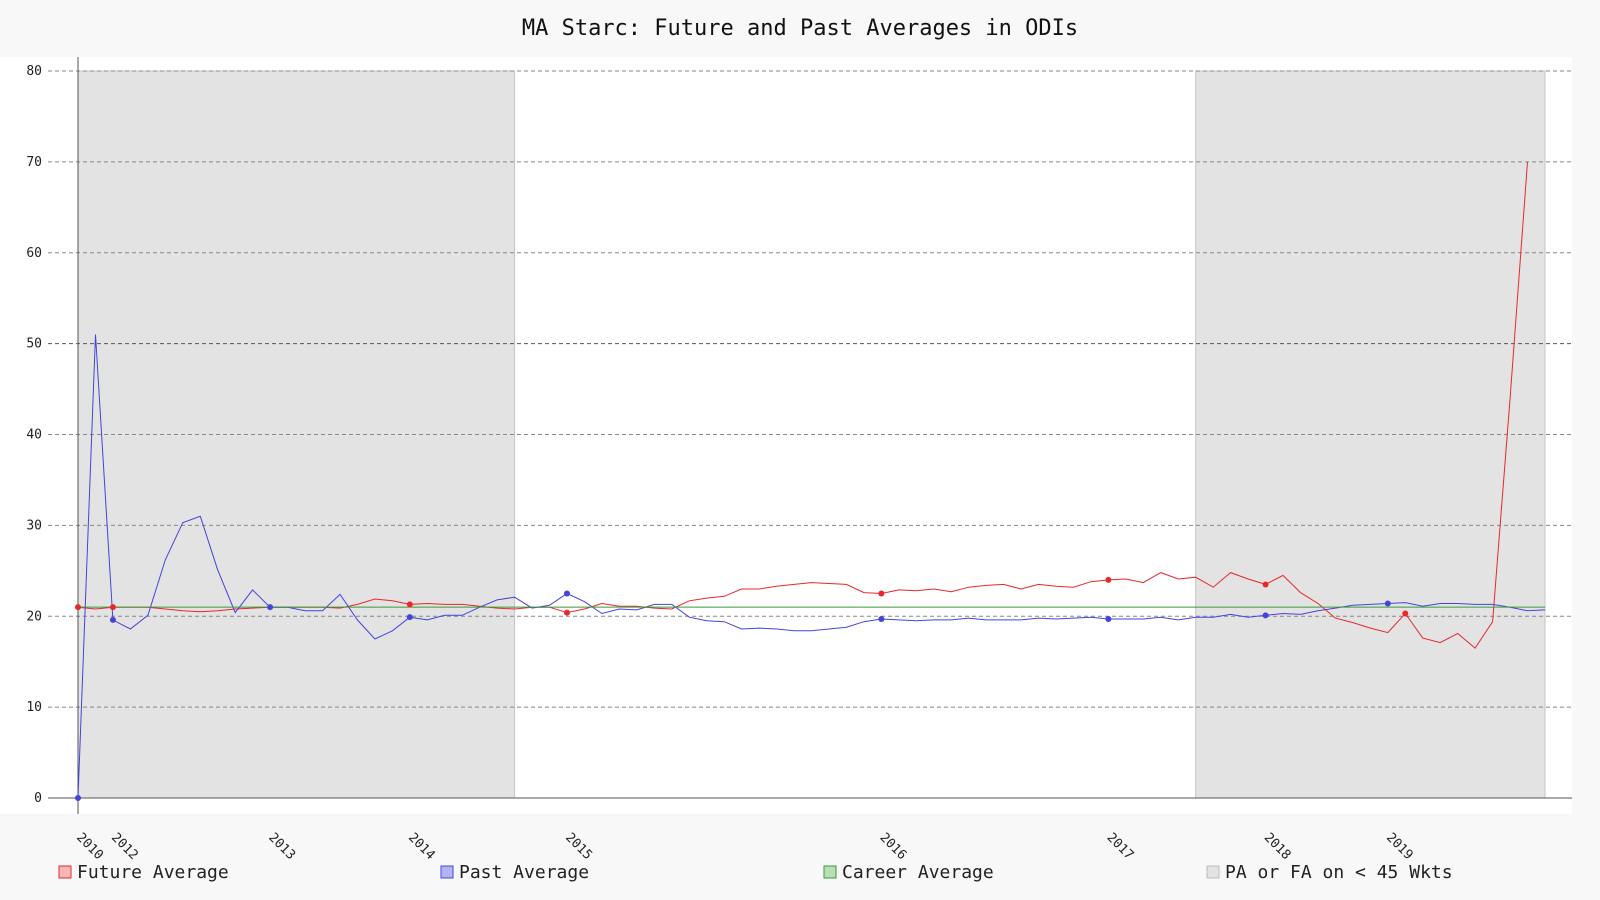  Describe the element at coordinates (524, 872) in the screenshot. I see `legend-label-past-average: Past Average` at that location.